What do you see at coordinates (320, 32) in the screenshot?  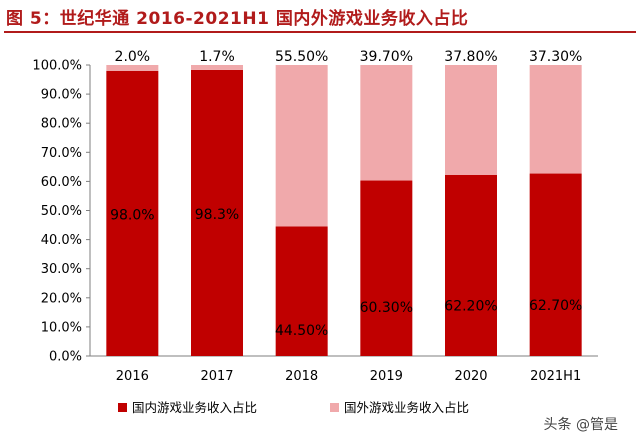 I see `title-divider` at bounding box center [320, 32].